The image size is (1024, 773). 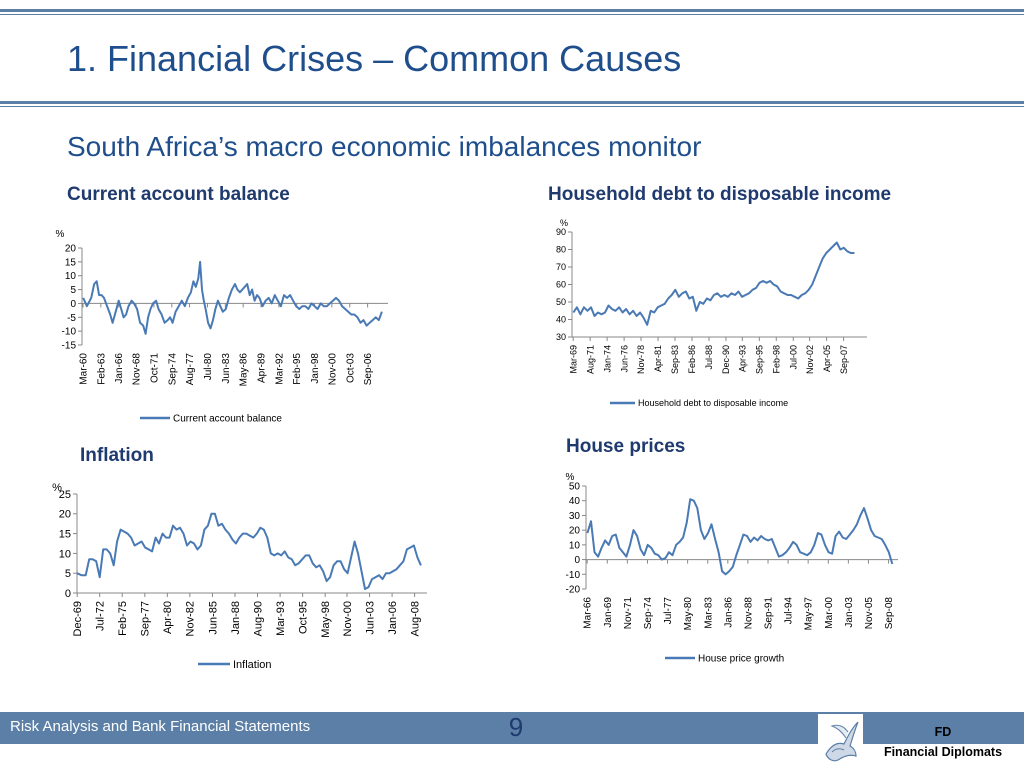 What do you see at coordinates (227, 419) in the screenshot?
I see `current_account-legend-label: Current account balance` at bounding box center [227, 419].